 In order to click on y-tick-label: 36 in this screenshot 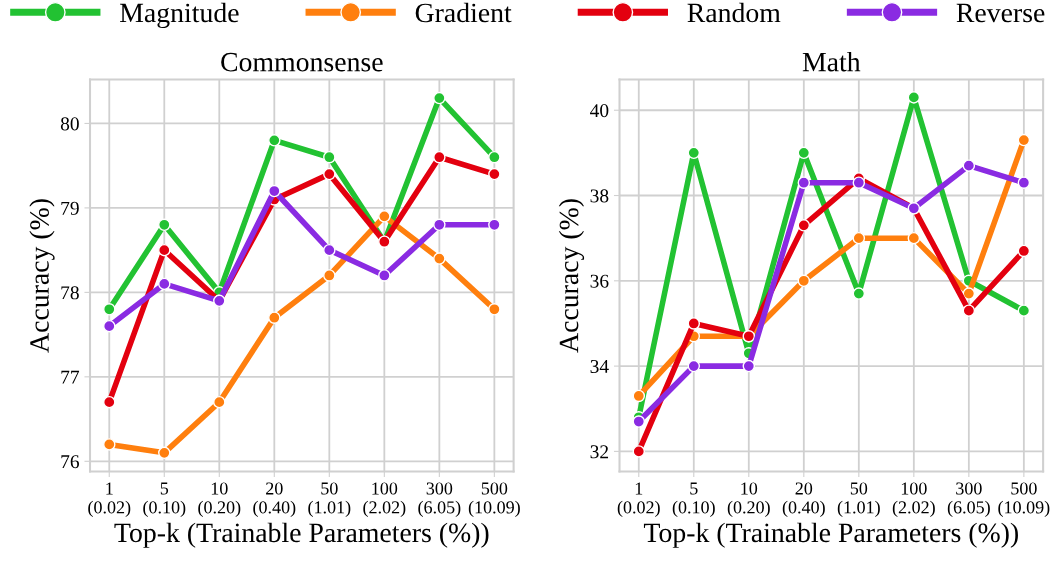, I will do `click(599, 281)`.